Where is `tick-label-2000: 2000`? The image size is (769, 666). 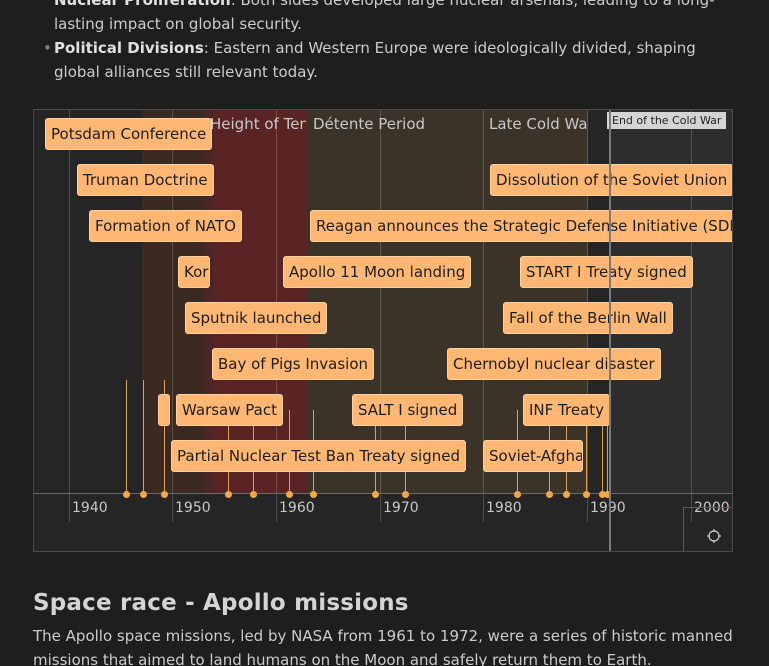
tick-label-2000: 2000 is located at coordinates (712, 508).